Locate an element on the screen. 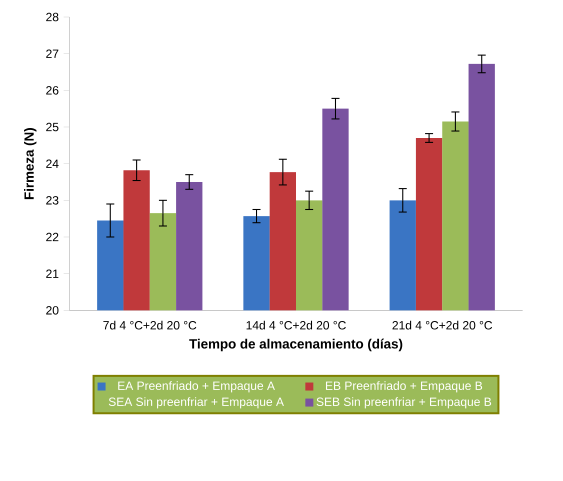 The width and height of the screenshot is (563, 481). y-tick-label: 24 is located at coordinates (52, 163).